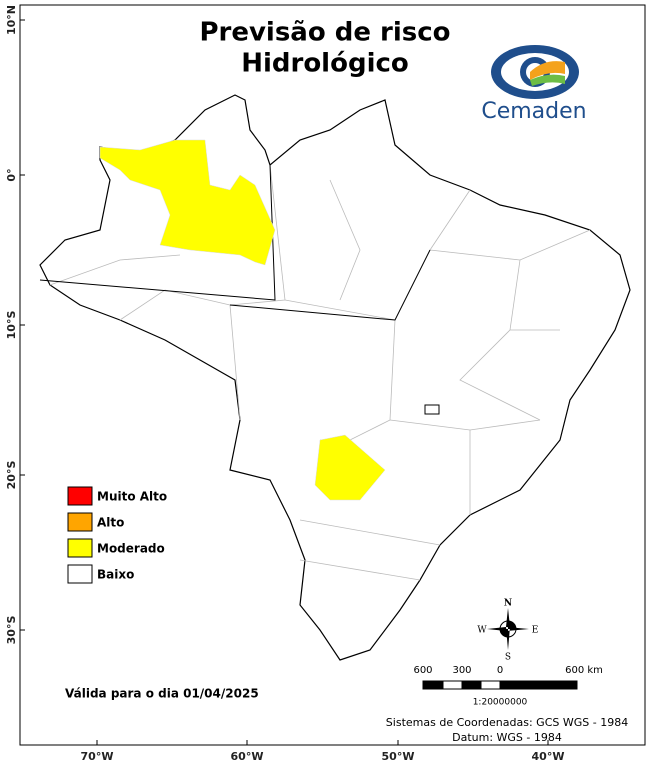 This screenshot has height=768, width=651. What do you see at coordinates (398, 756) in the screenshot?
I see `longitude-label: 50°W` at bounding box center [398, 756].